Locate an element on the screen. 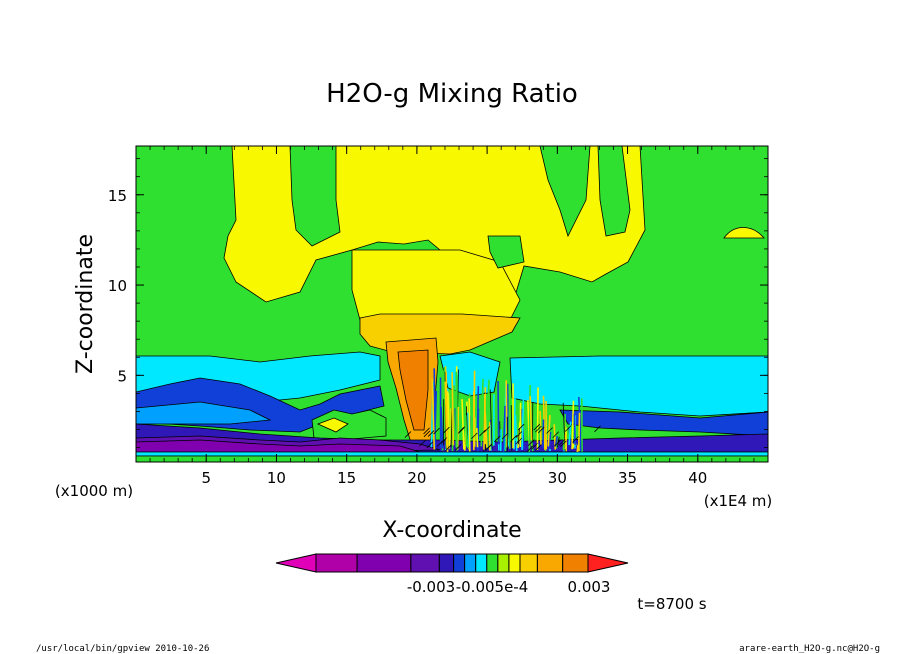  x-tick-label: 35 is located at coordinates (627, 478).